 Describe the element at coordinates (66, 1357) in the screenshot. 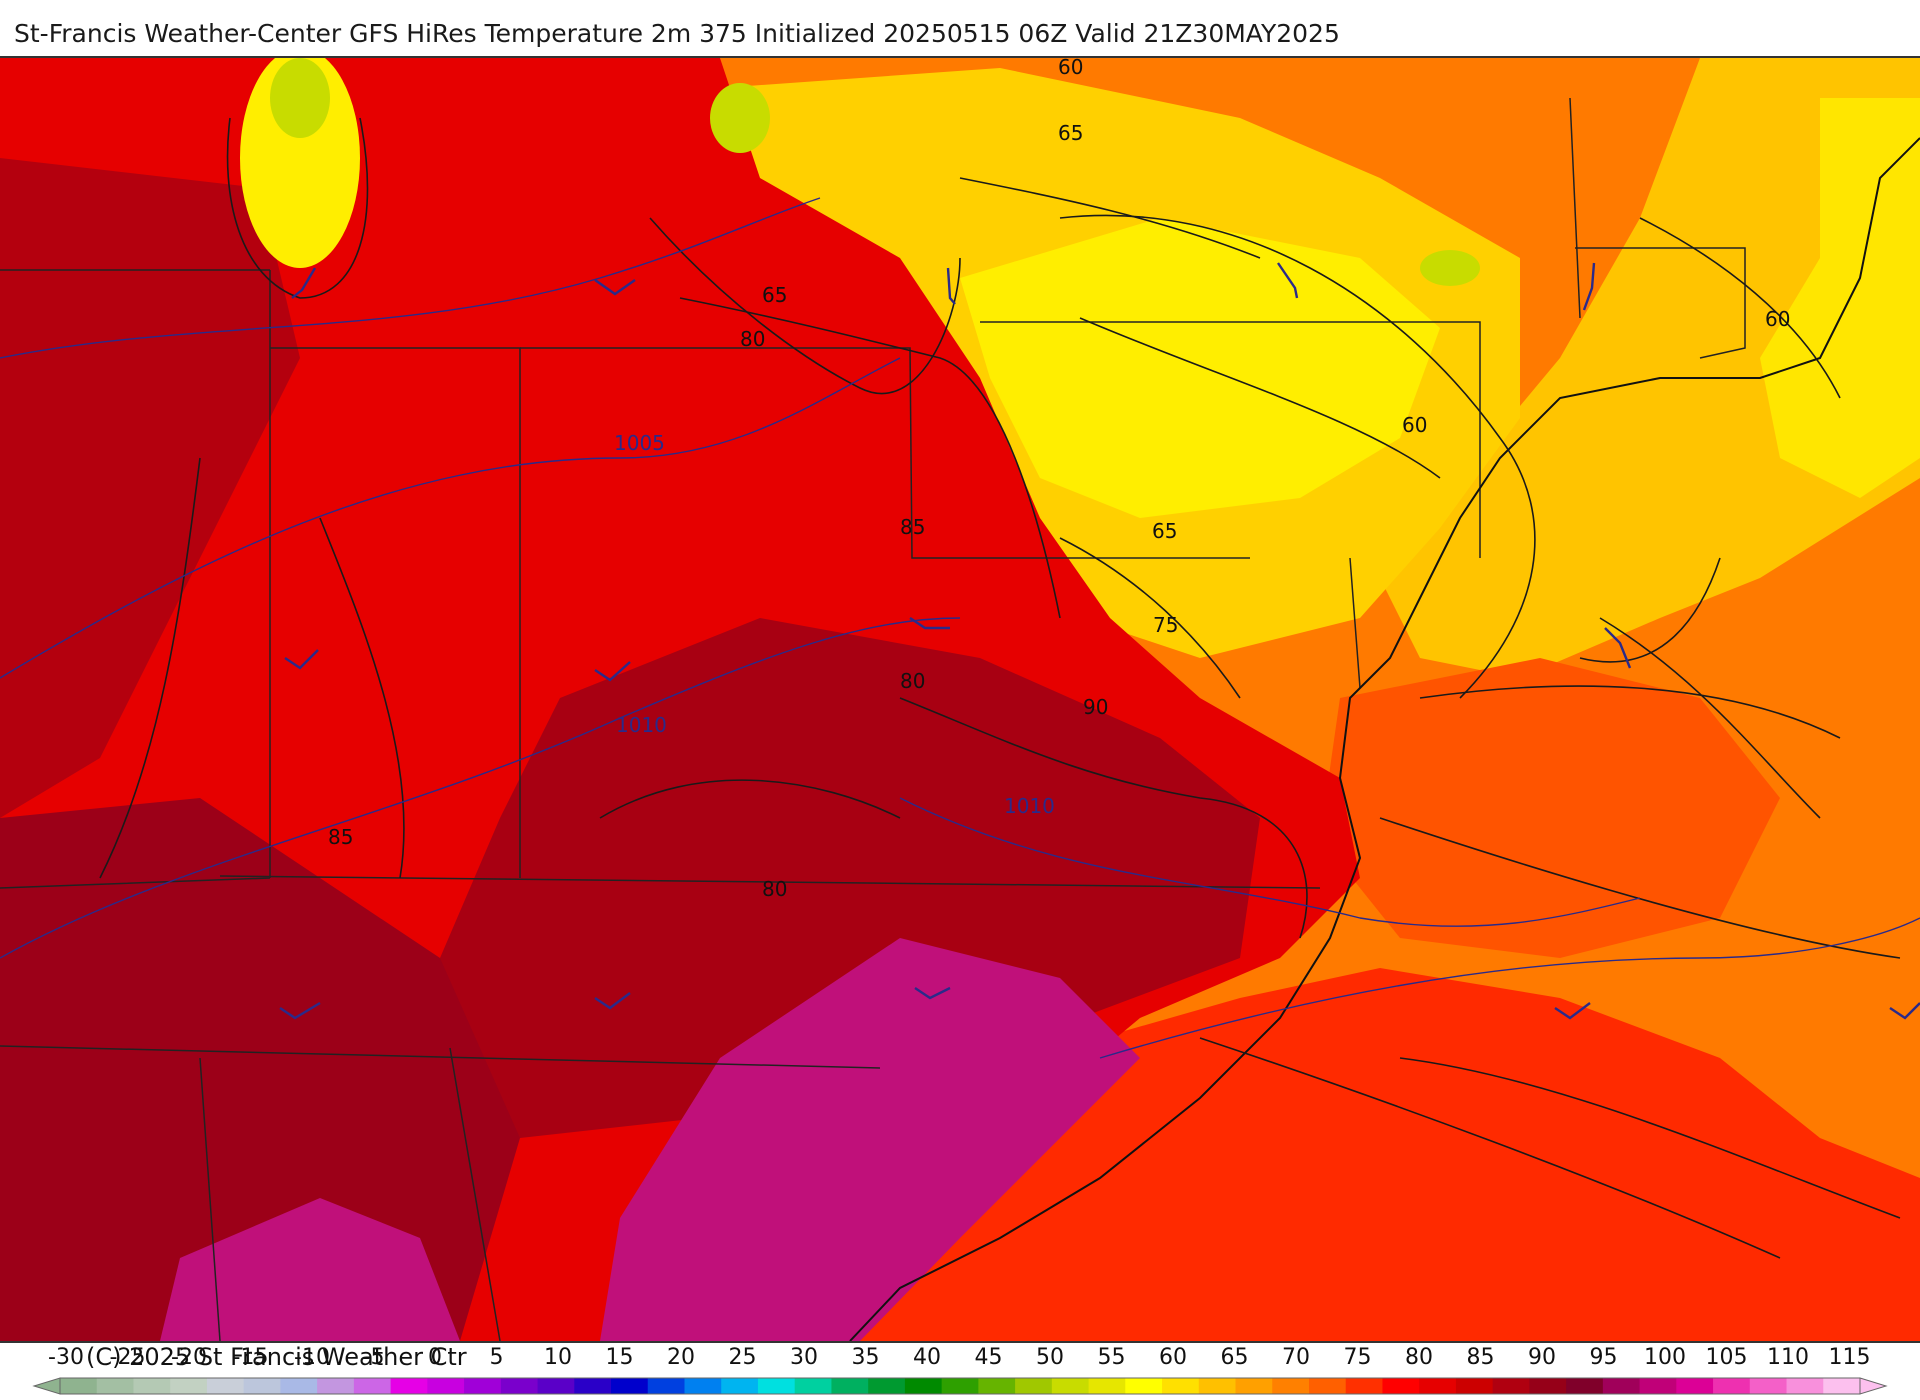

I see `colorbar-tick-label: -30` at that location.